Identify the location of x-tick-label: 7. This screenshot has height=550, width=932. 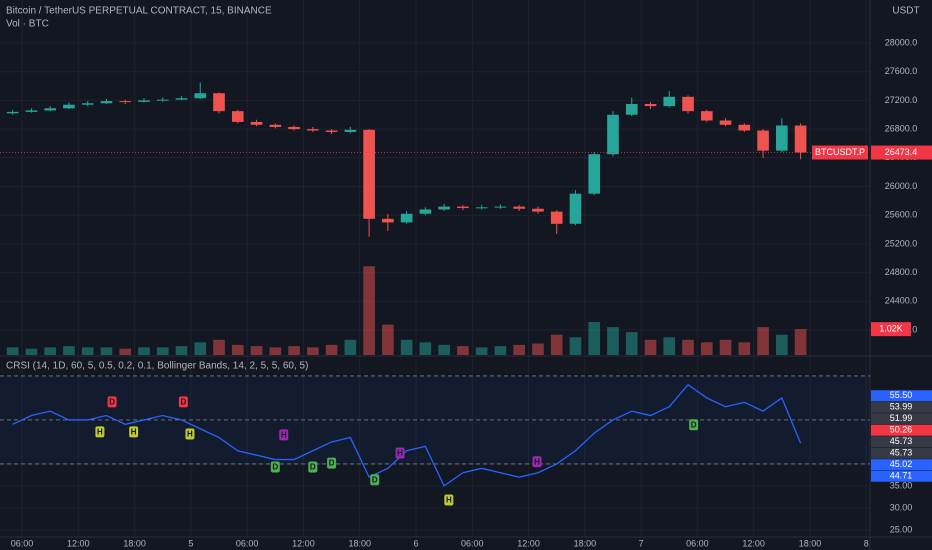
(641, 543).